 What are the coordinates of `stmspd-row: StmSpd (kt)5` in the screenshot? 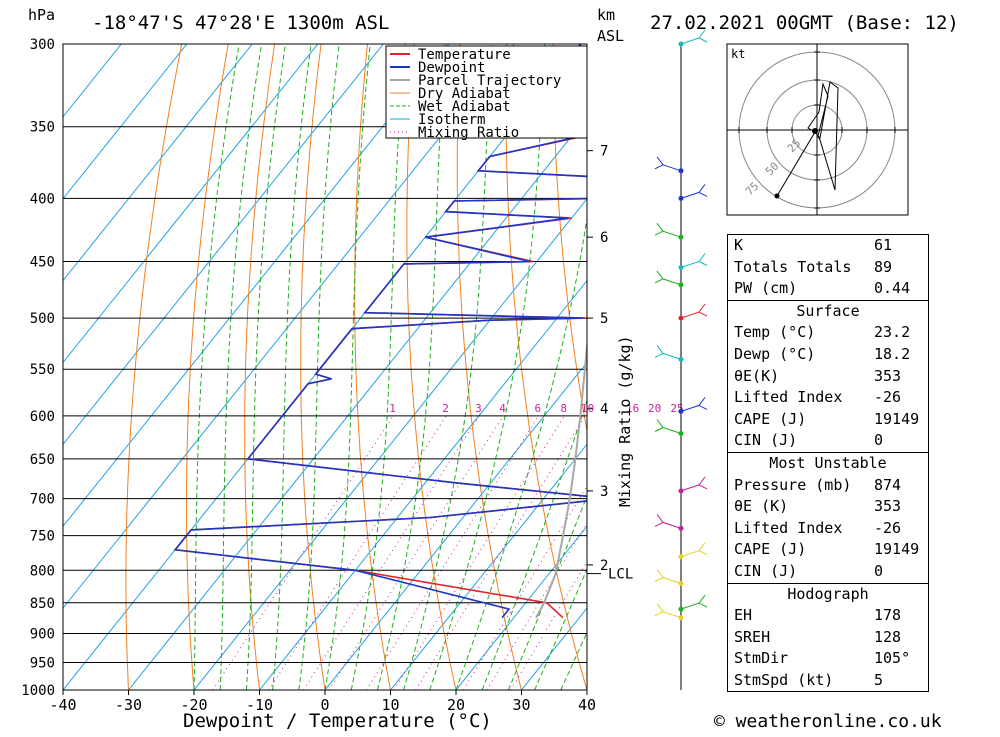 It's located at (828, 681).